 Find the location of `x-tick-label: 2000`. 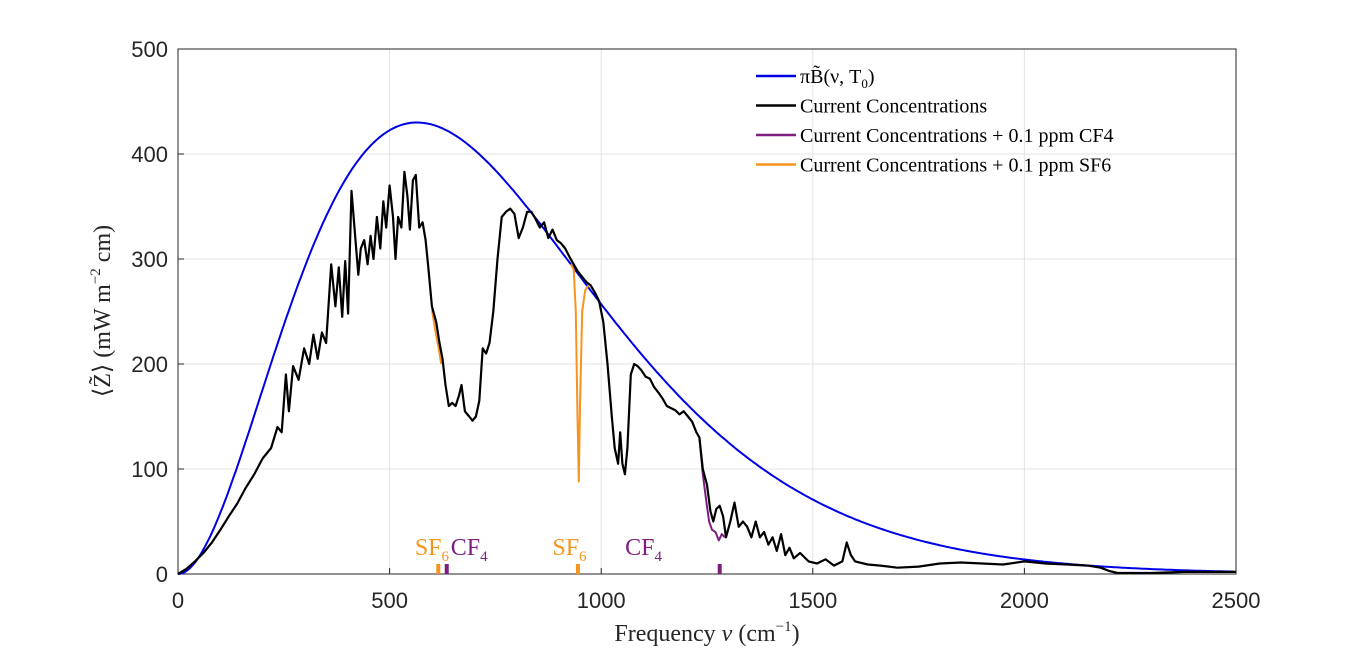

x-tick-label: 2000 is located at coordinates (1024, 600).